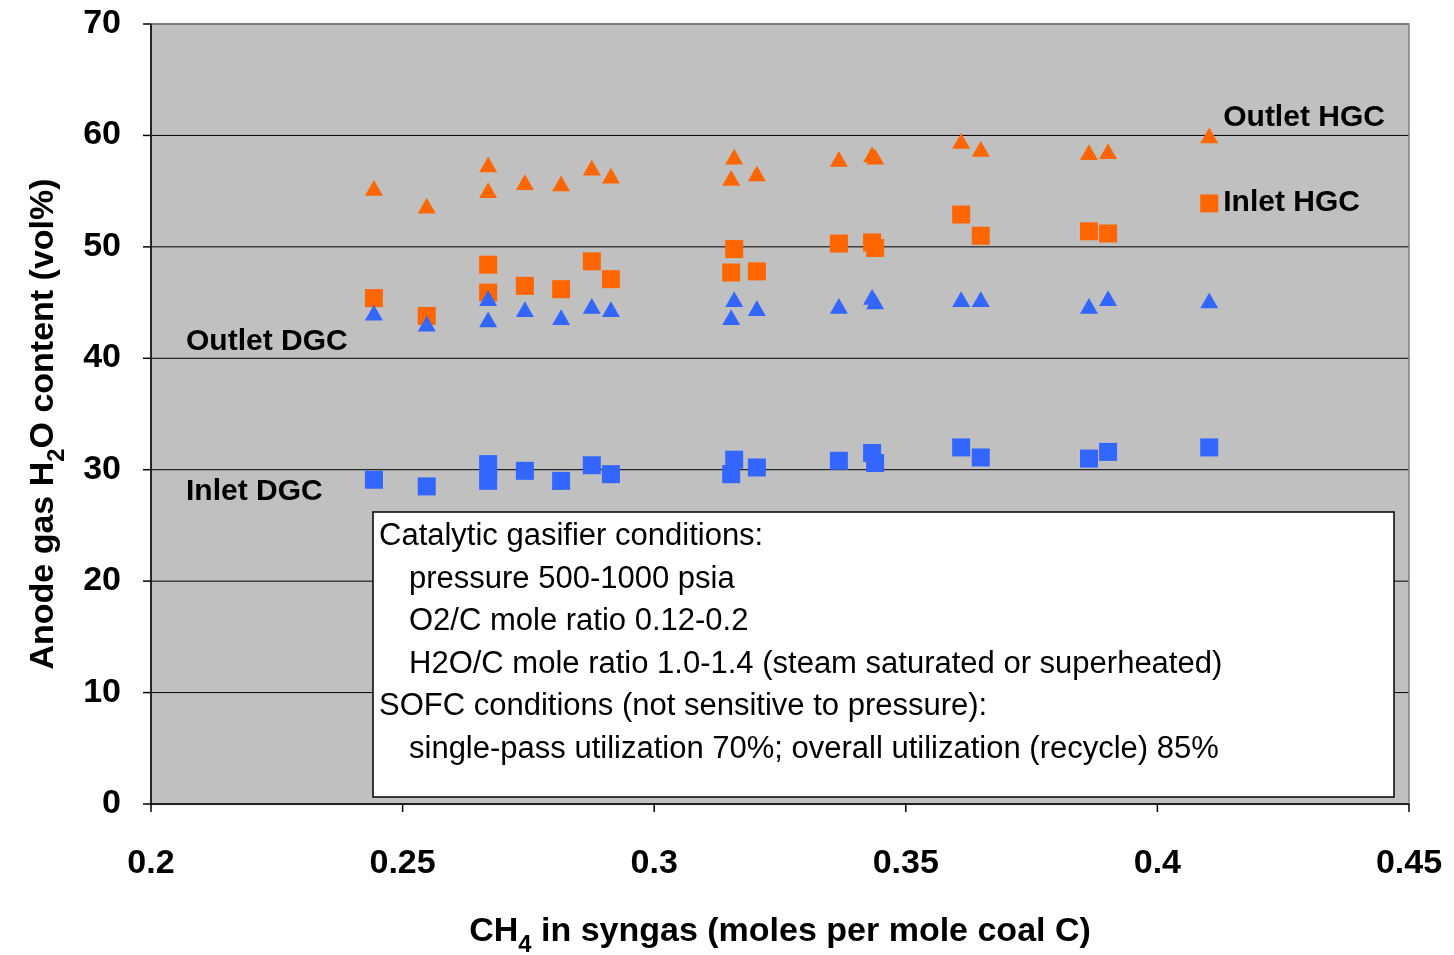 The image size is (1454, 955). Describe the element at coordinates (654, 860) in the screenshot. I see `x-tick-label: 0.3` at that location.